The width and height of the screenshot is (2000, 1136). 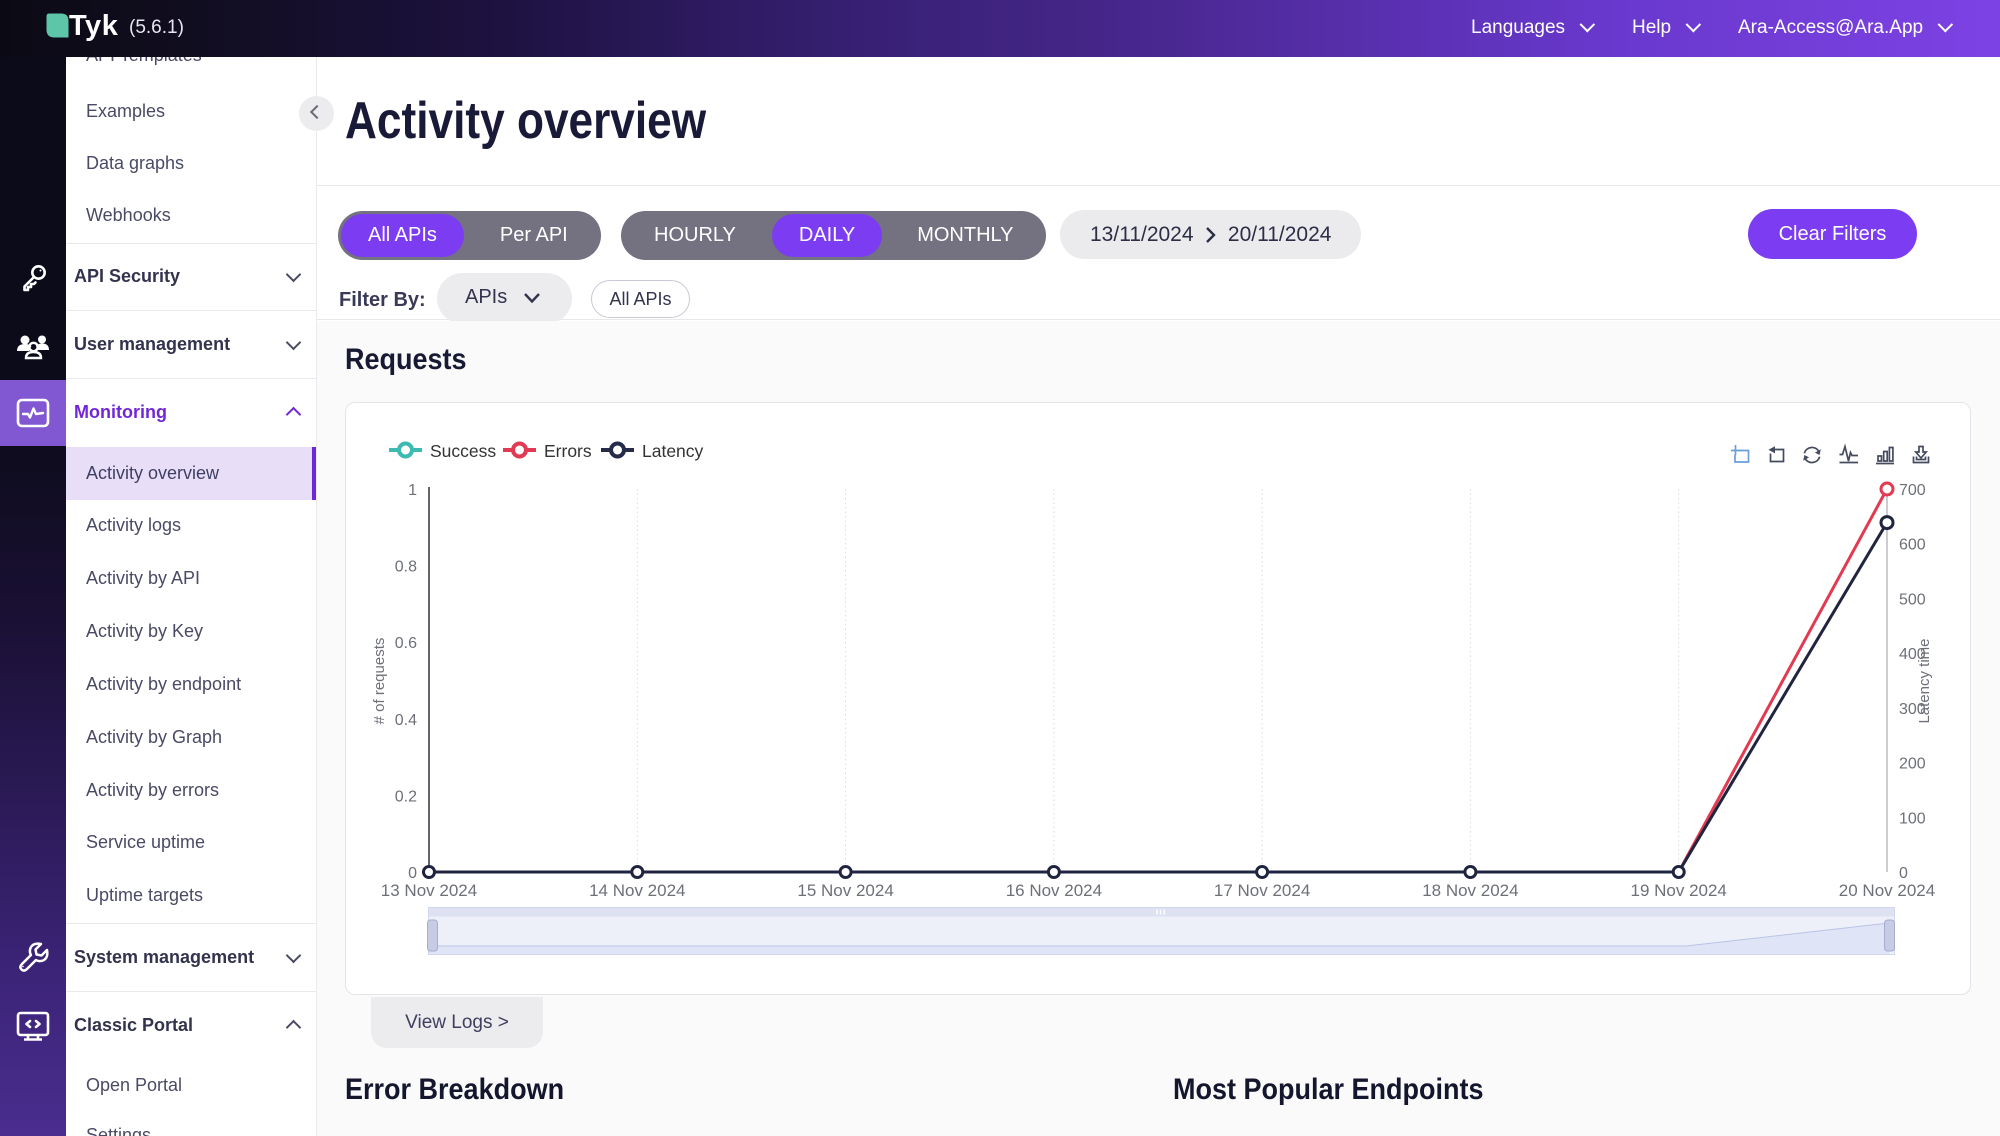 What do you see at coordinates (1912, 764) in the screenshot?
I see `svg-text: 200` at bounding box center [1912, 764].